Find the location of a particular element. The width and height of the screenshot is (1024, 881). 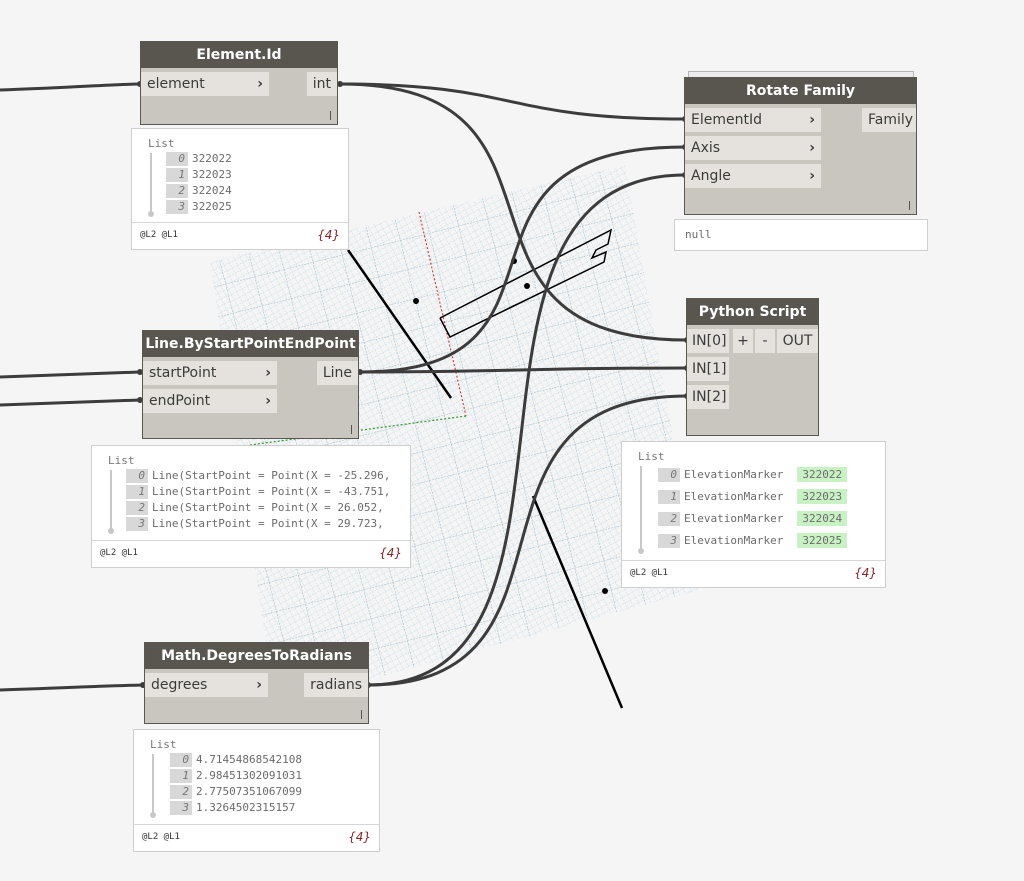

port-label: degrees is located at coordinates (179, 685).